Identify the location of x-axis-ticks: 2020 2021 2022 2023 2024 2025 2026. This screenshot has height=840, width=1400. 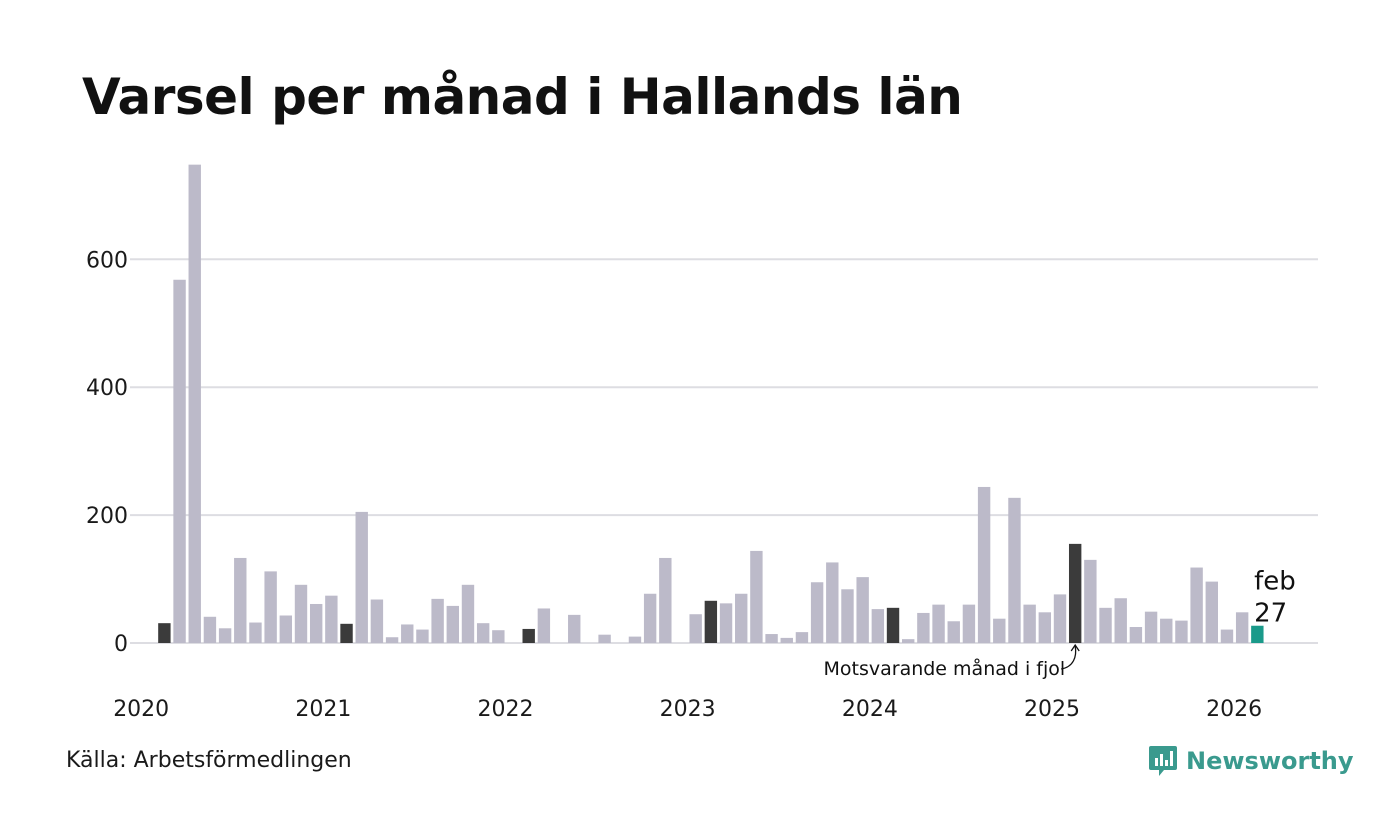
(687, 709).